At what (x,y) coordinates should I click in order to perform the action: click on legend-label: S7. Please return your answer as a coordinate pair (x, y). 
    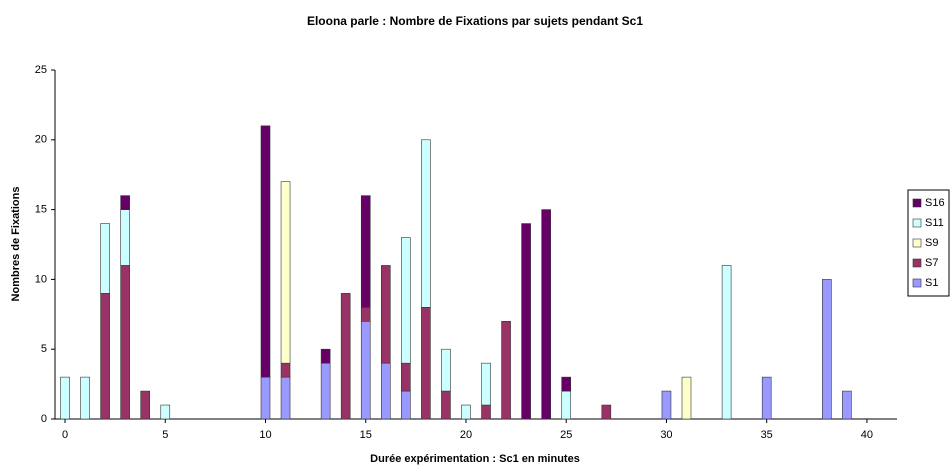
    Looking at the image, I should click on (931, 263).